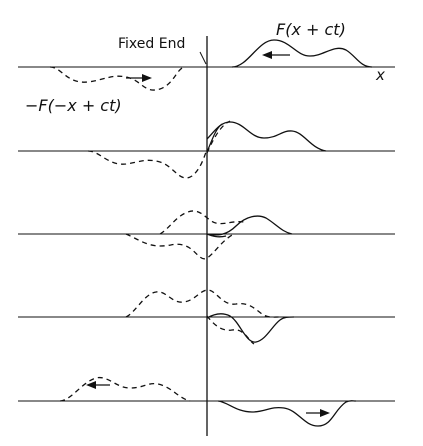  Describe the element at coordinates (151, 44) in the screenshot. I see `fixed-end-label: Fixed End` at that location.